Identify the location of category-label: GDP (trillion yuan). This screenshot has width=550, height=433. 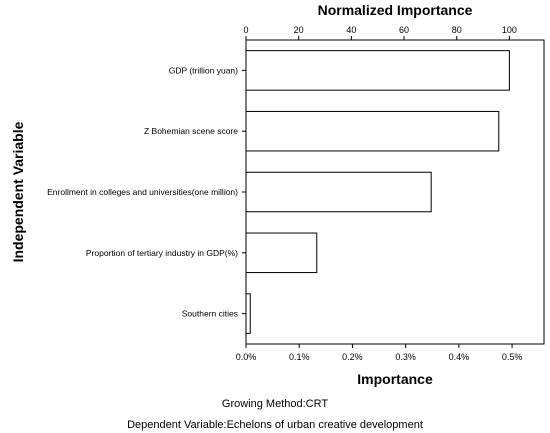
(203, 70).